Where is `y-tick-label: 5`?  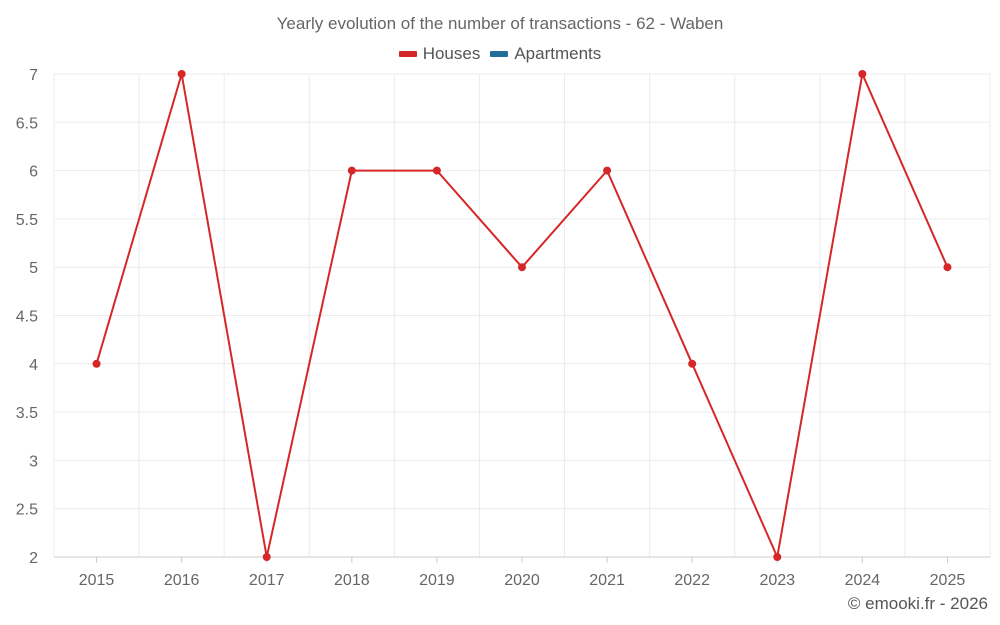
y-tick-label: 5 is located at coordinates (33, 268).